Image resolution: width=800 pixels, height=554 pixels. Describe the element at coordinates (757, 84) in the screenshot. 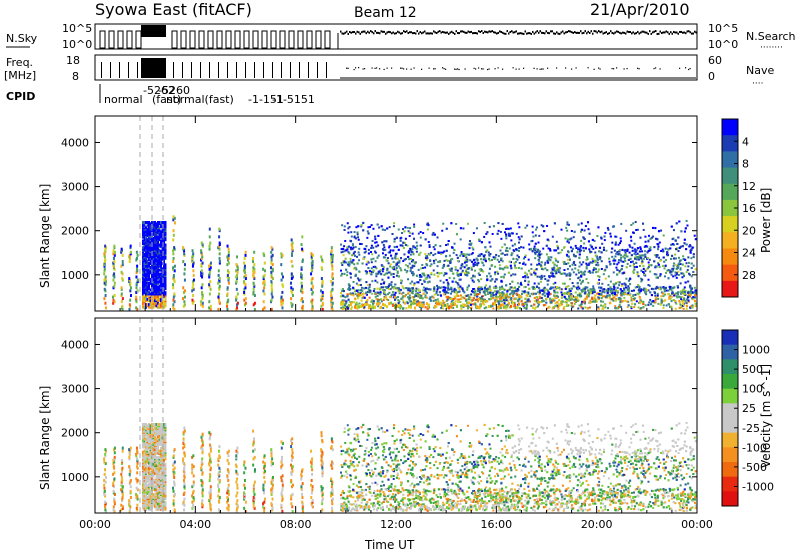

I see `nave-dots: ····` at that location.